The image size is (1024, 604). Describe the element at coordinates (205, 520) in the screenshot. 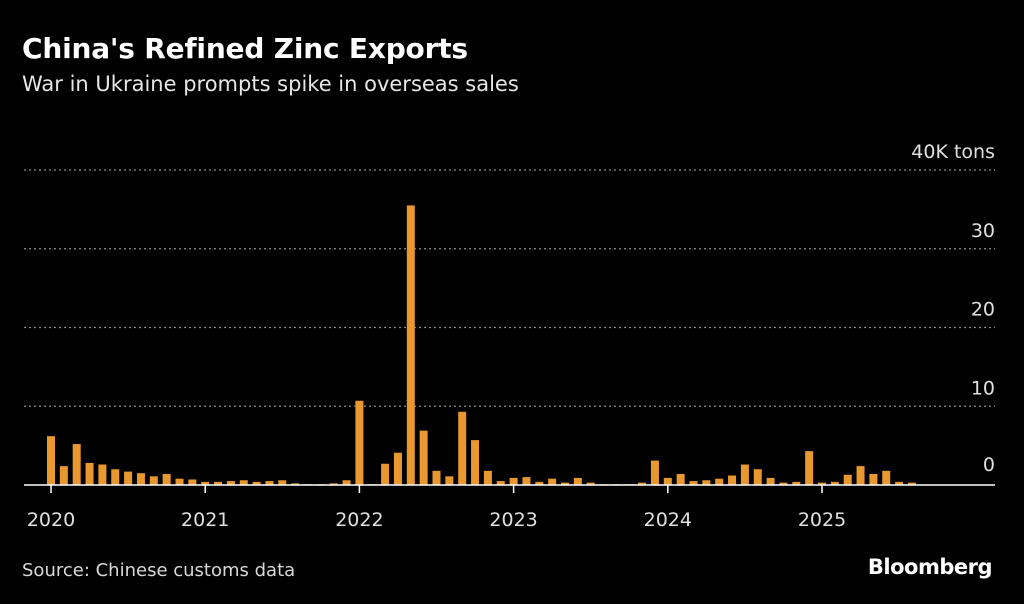

I see `x-tick-label: 2021` at that location.